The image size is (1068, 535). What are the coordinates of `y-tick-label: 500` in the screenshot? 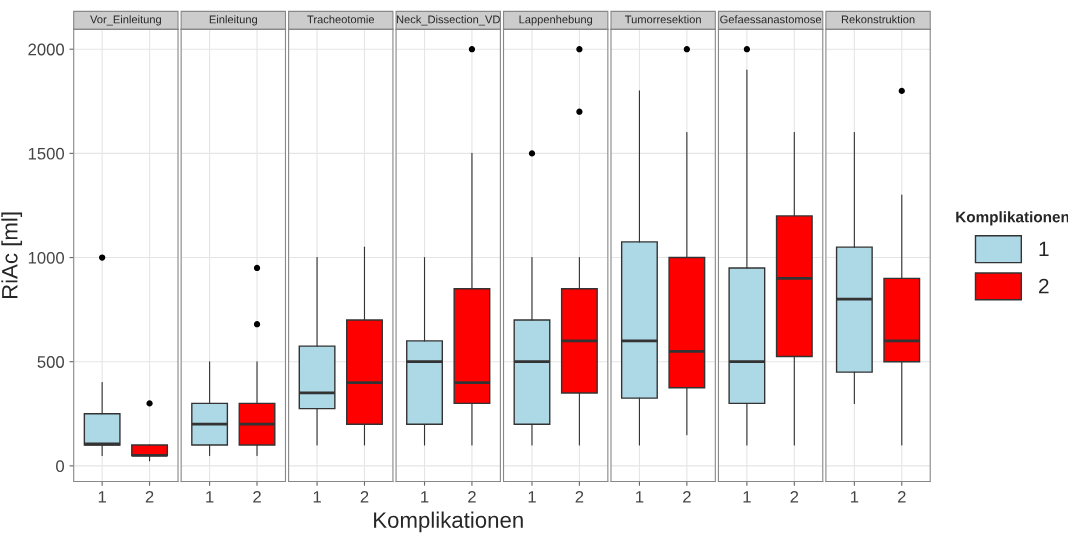 It's located at (51, 362).